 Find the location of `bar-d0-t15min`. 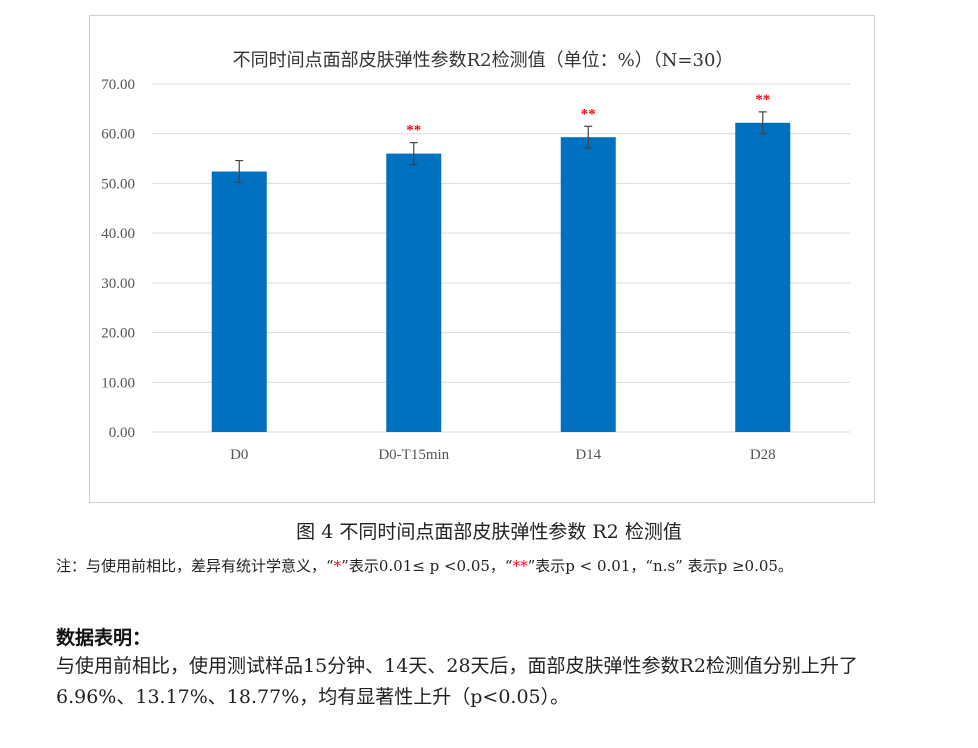

bar-d0-t15min is located at coordinates (414, 292).